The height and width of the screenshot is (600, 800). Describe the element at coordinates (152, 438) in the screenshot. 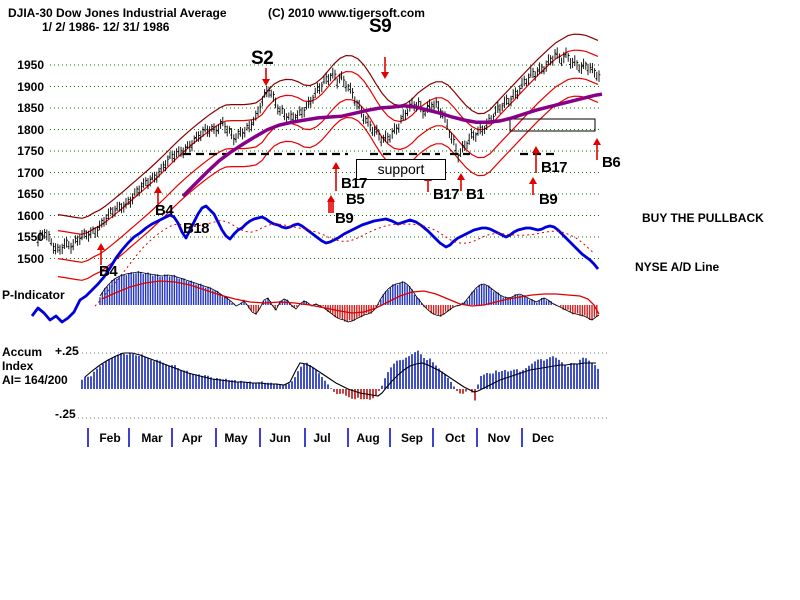

I see `month-label-mar: Mar` at that location.